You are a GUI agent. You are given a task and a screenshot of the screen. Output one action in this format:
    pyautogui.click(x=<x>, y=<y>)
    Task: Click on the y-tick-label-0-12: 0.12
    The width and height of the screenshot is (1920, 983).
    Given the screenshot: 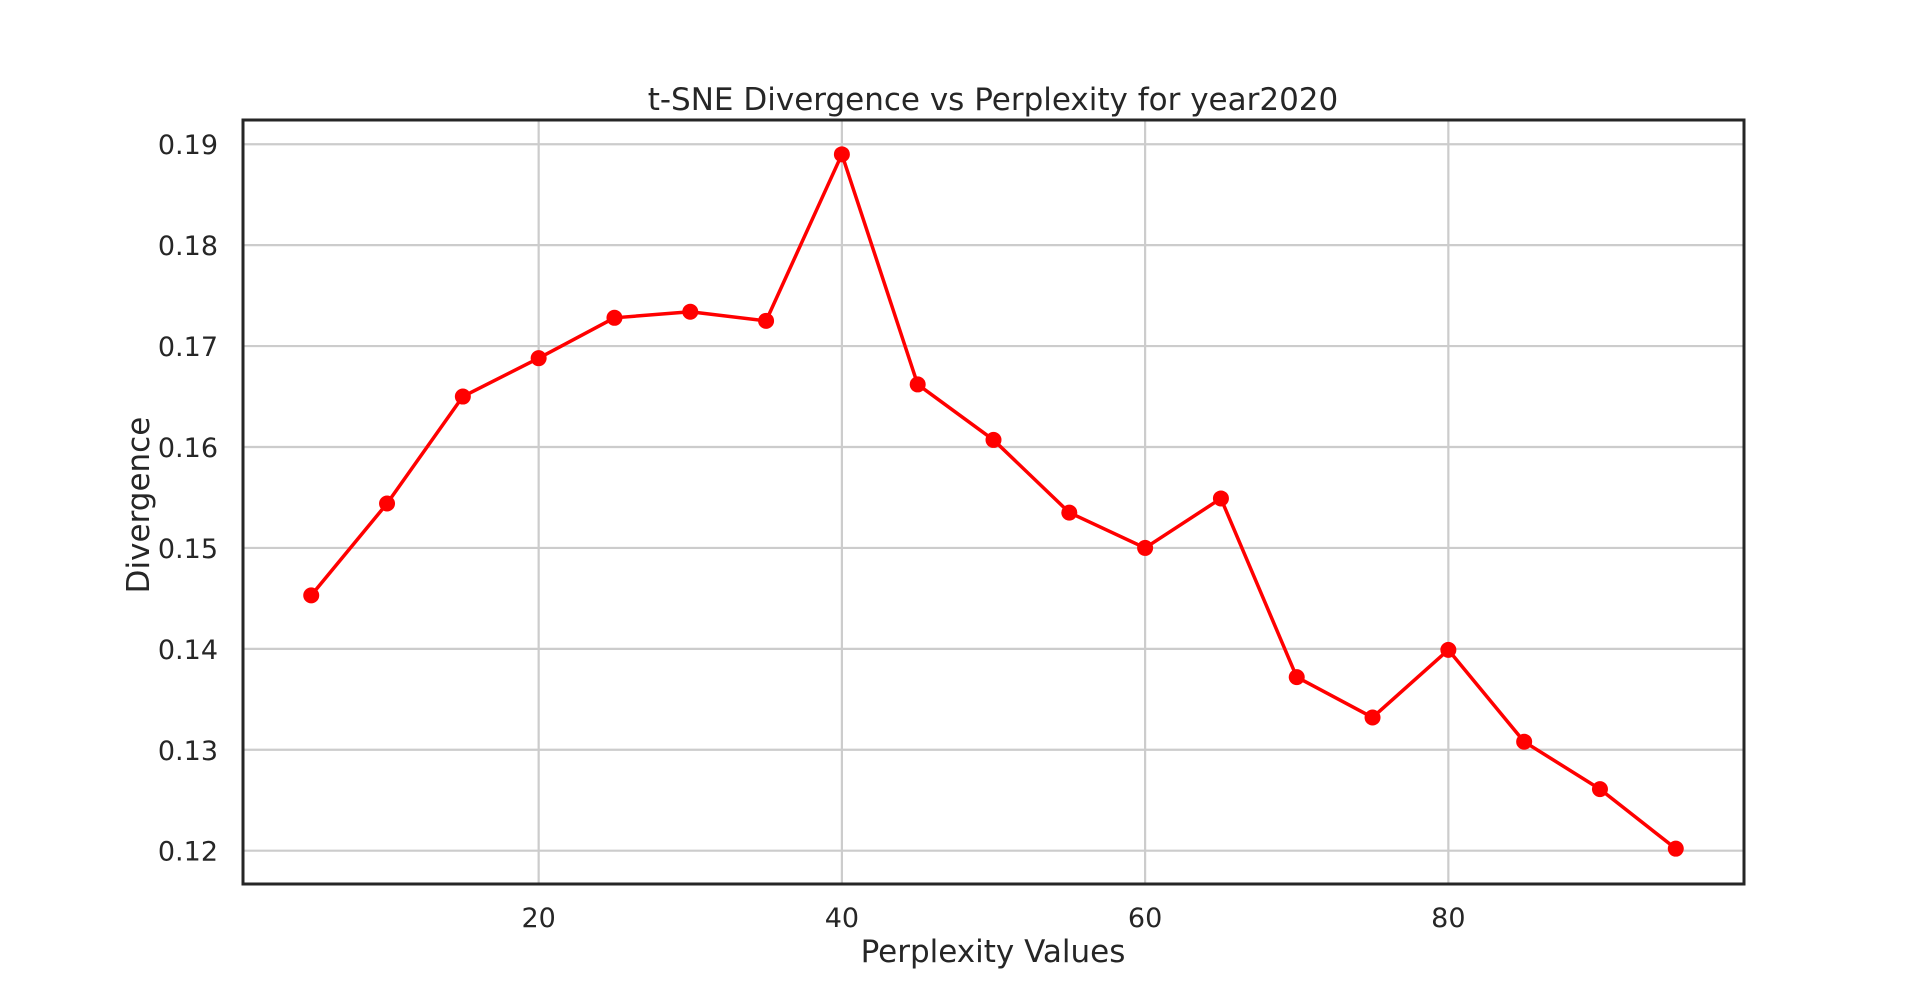 What is the action you would take?
    pyautogui.click(x=188, y=852)
    